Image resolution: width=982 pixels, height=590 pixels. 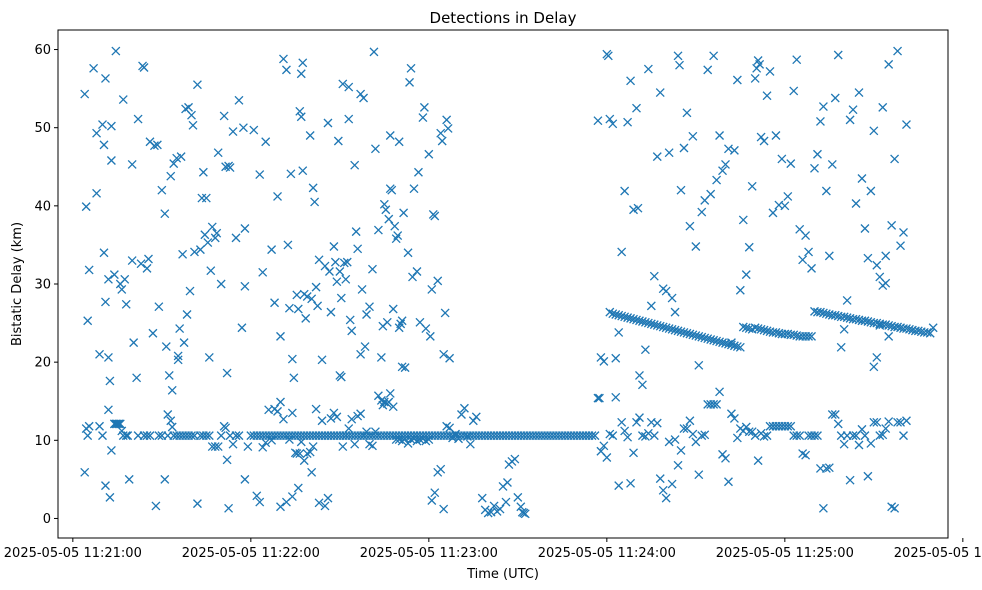 I want to click on x-tick-label: 2025-05-05 11:24:00, so click(x=607, y=553).